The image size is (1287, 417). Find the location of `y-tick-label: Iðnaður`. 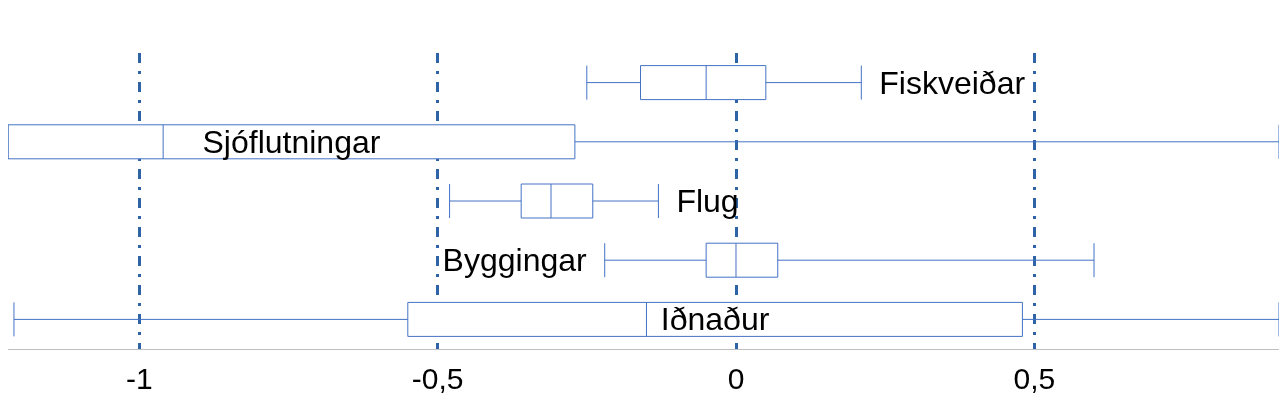

y-tick-label: Iðnaður is located at coordinates (715, 319).